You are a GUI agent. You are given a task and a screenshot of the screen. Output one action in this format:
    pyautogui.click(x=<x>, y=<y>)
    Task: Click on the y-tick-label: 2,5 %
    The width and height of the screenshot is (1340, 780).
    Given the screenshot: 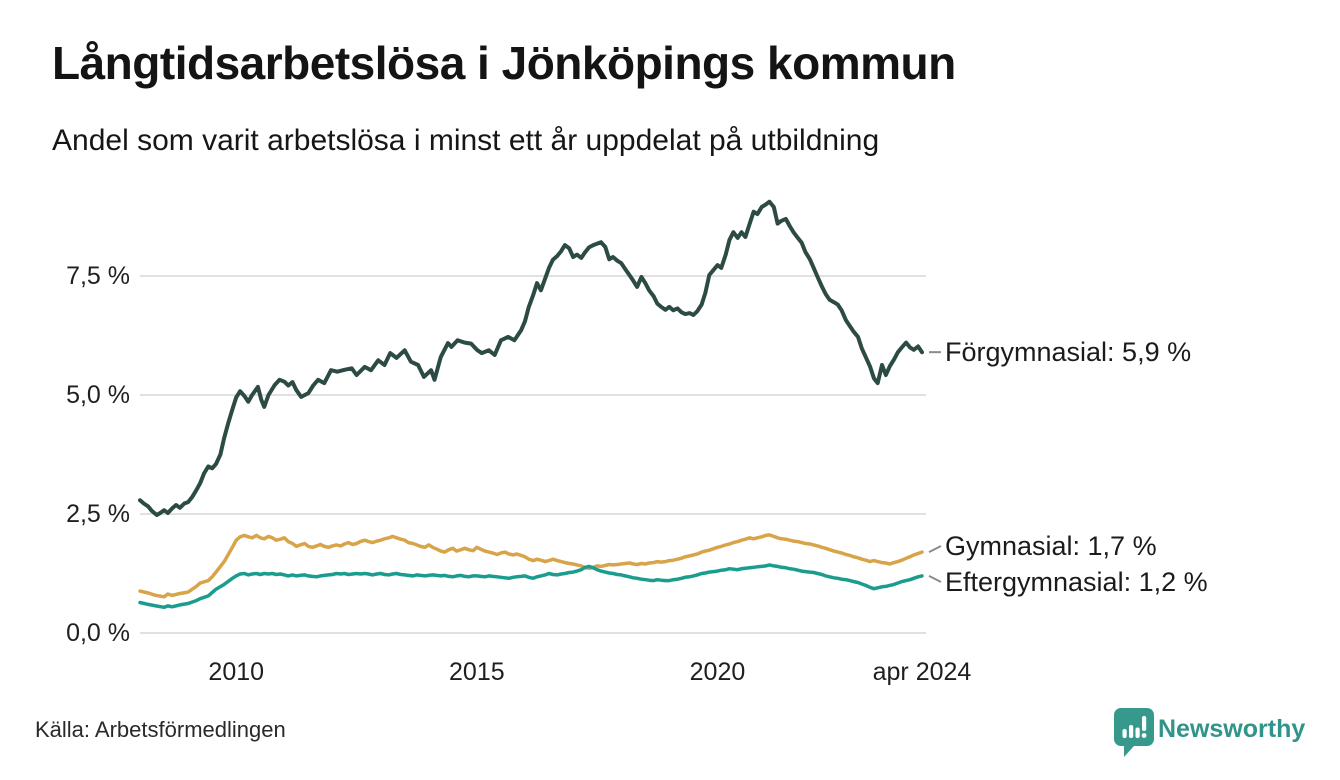 What is the action you would take?
    pyautogui.click(x=98, y=514)
    